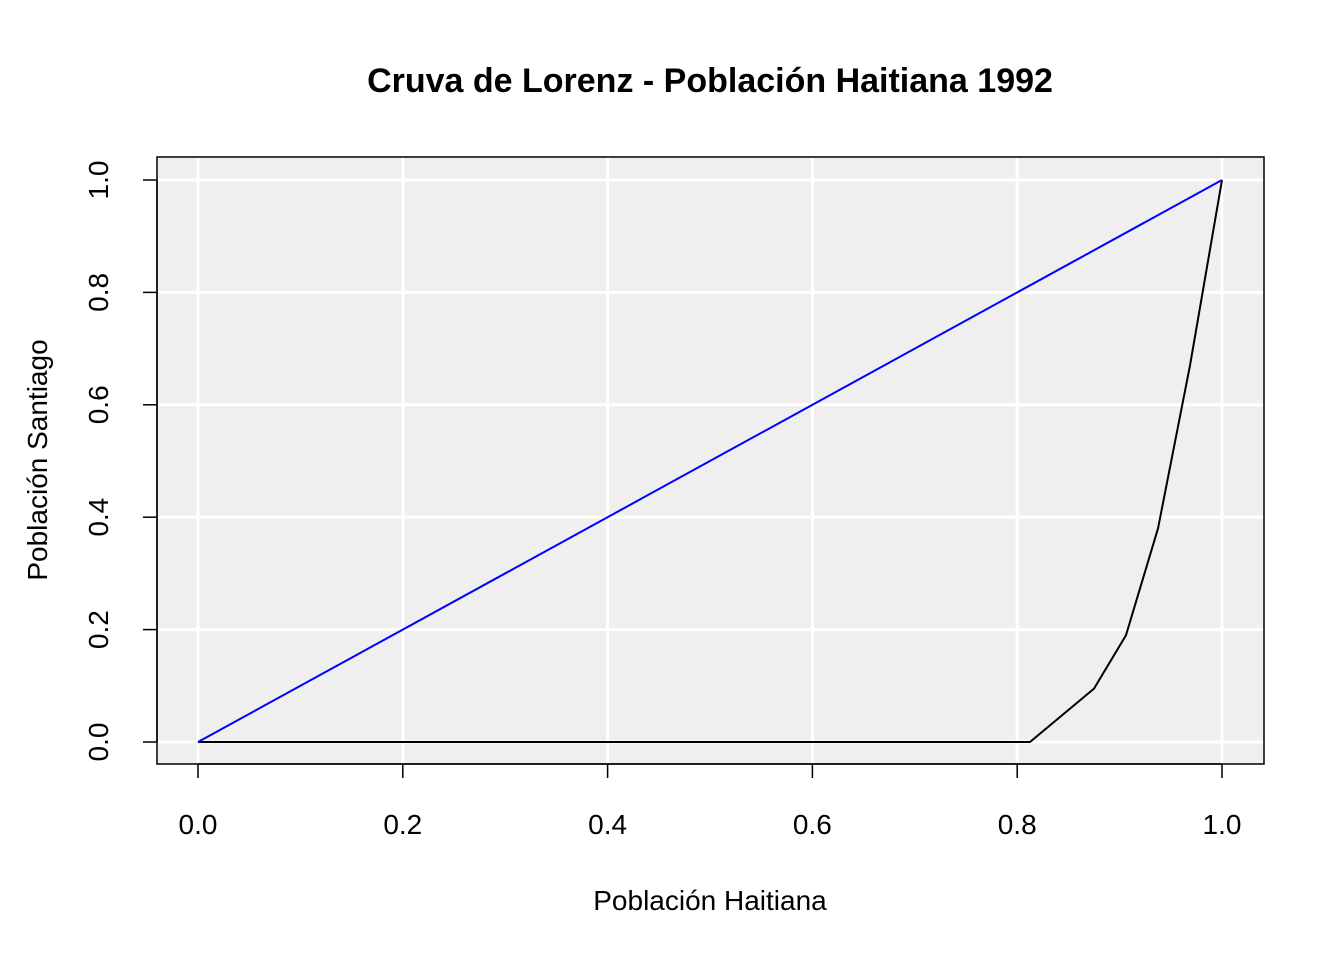  I want to click on y-axis: 0.0 0.2 0.4 0.6 0.8 1.0, so click(120, 461).